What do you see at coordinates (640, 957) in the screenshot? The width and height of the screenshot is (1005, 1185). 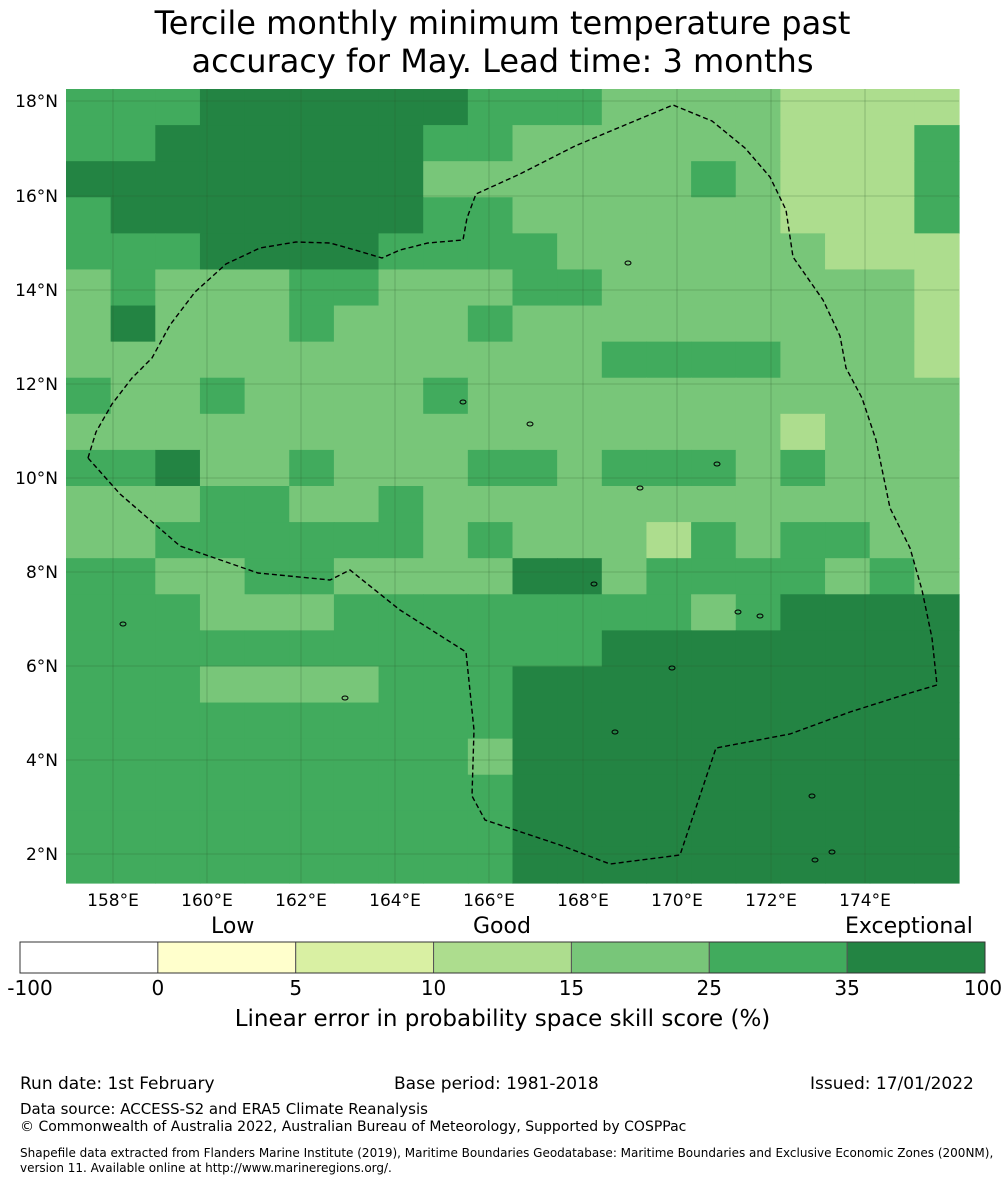 I see `colorbar-segment` at bounding box center [640, 957].